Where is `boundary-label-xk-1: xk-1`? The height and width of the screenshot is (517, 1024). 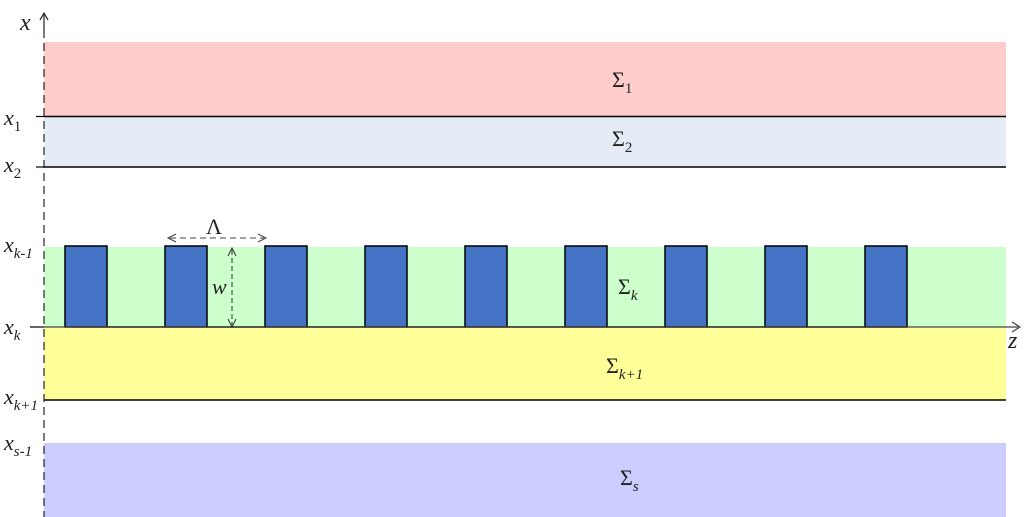
boundary-label-xk-1: xk-1 is located at coordinates (18, 247).